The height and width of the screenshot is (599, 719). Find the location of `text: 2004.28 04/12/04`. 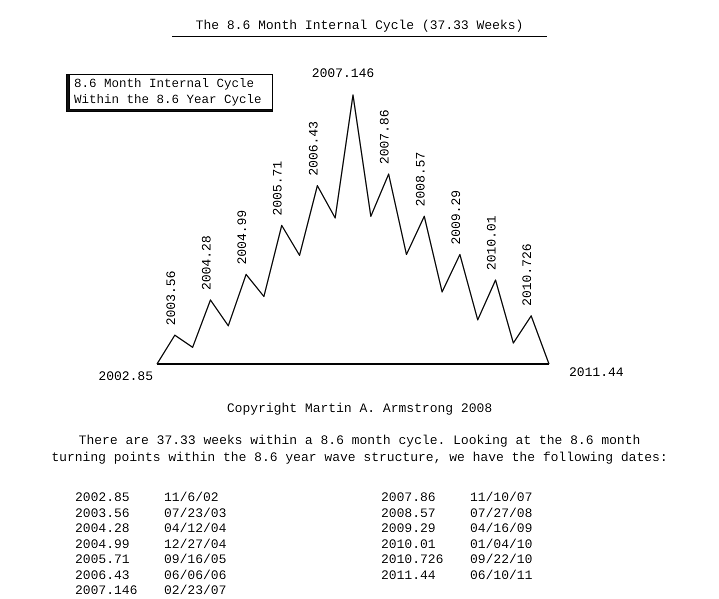

text: 2004.28 04/12/04 is located at coordinates (150, 528).